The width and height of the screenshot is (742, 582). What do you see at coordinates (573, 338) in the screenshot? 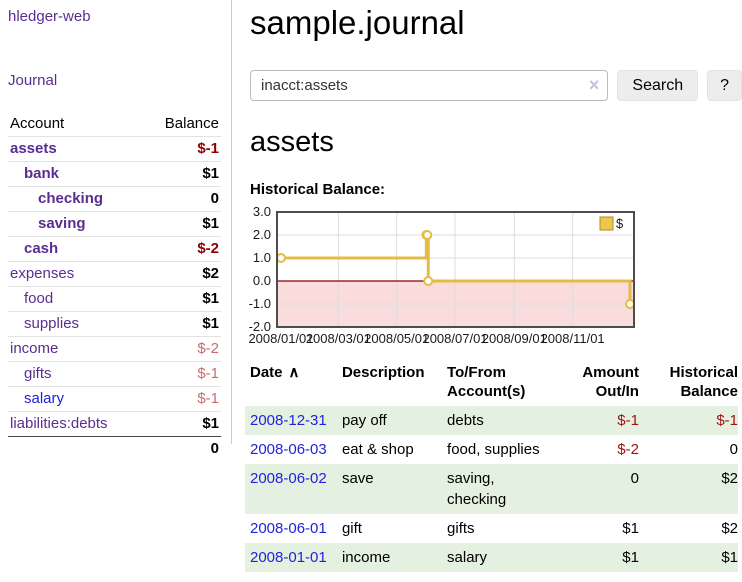
I see `svg-text: 2008/11/01` at bounding box center [573, 338].